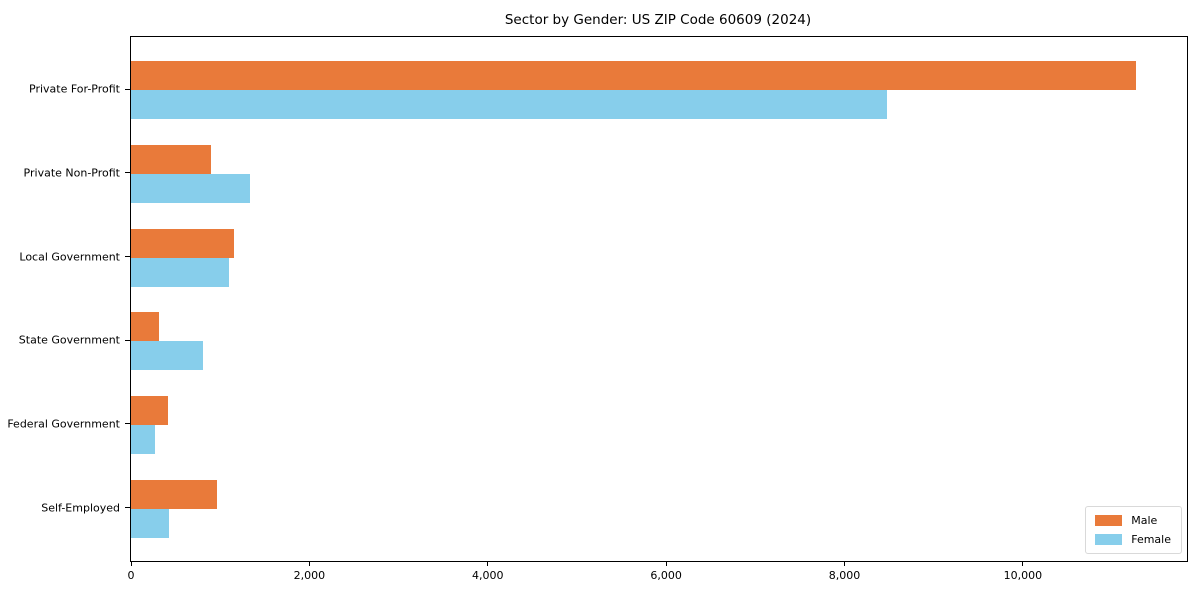 Image resolution: width=1200 pixels, height=600 pixels. Describe the element at coordinates (150, 410) in the screenshot. I see `bar-male-federal-government` at that location.